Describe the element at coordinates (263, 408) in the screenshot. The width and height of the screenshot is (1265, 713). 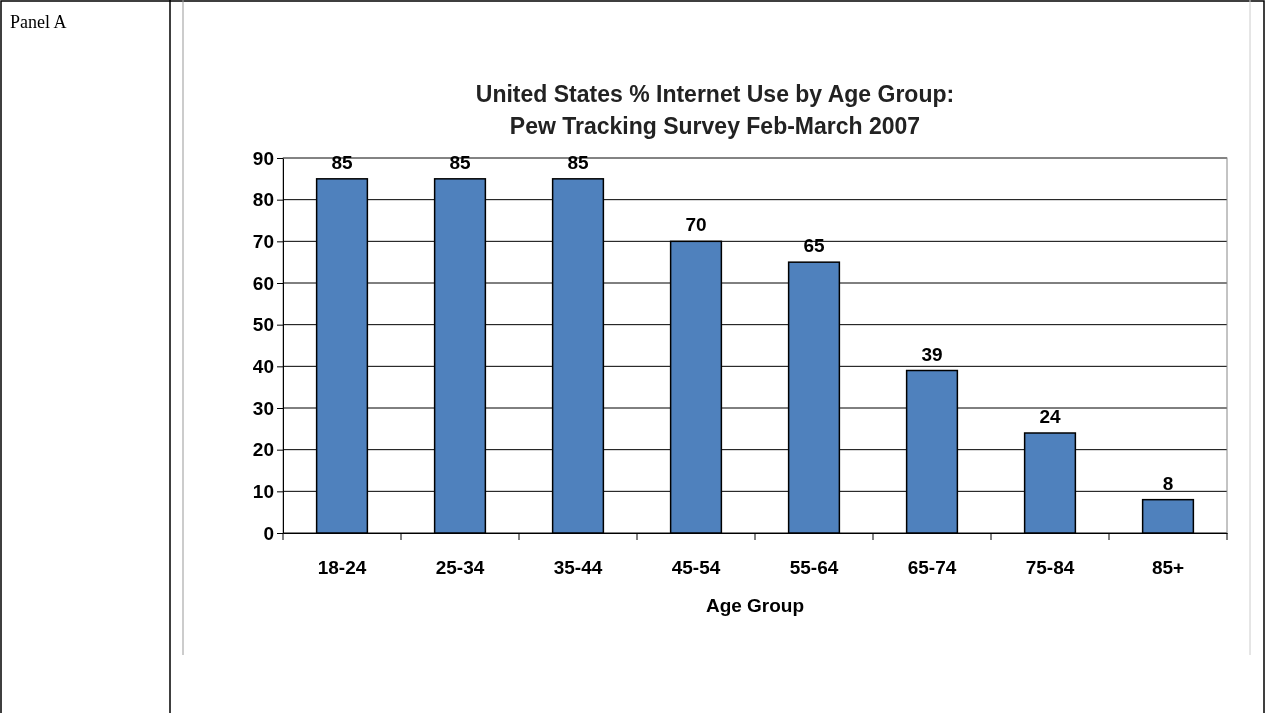
I see `y-tick-label: 30` at that location.